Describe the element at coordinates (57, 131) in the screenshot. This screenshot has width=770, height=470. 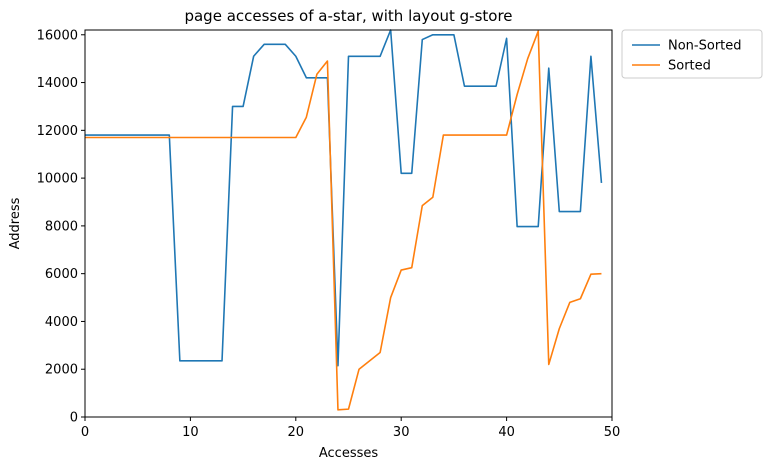
I see `y-tick-label: 12000` at that location.